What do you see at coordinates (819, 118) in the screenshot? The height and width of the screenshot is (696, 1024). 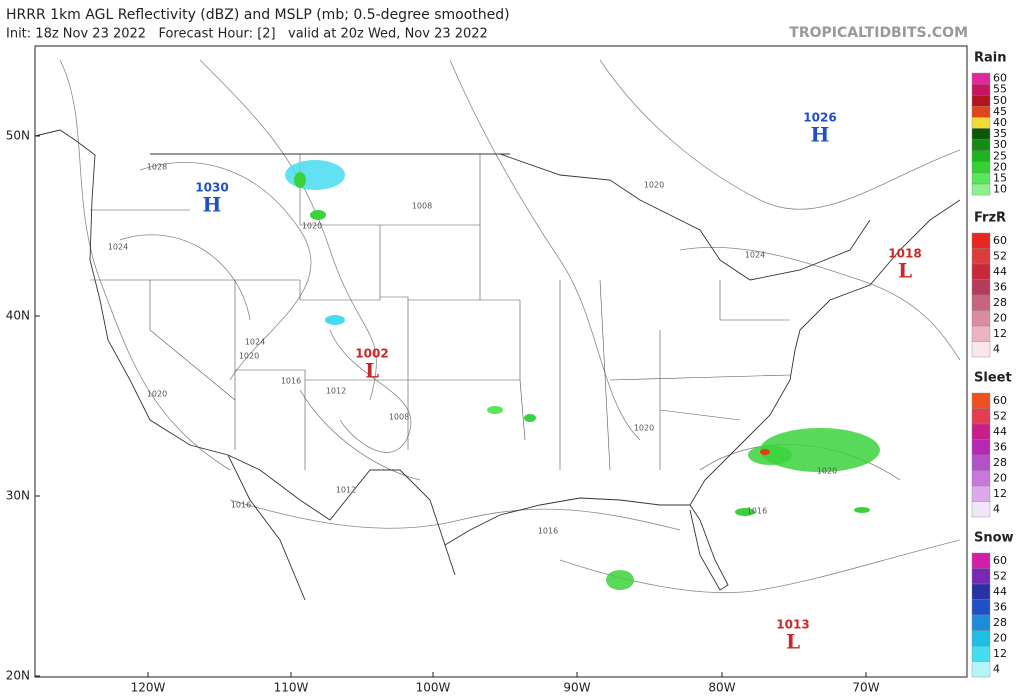 I see `pressure-value: 1026` at bounding box center [819, 118].